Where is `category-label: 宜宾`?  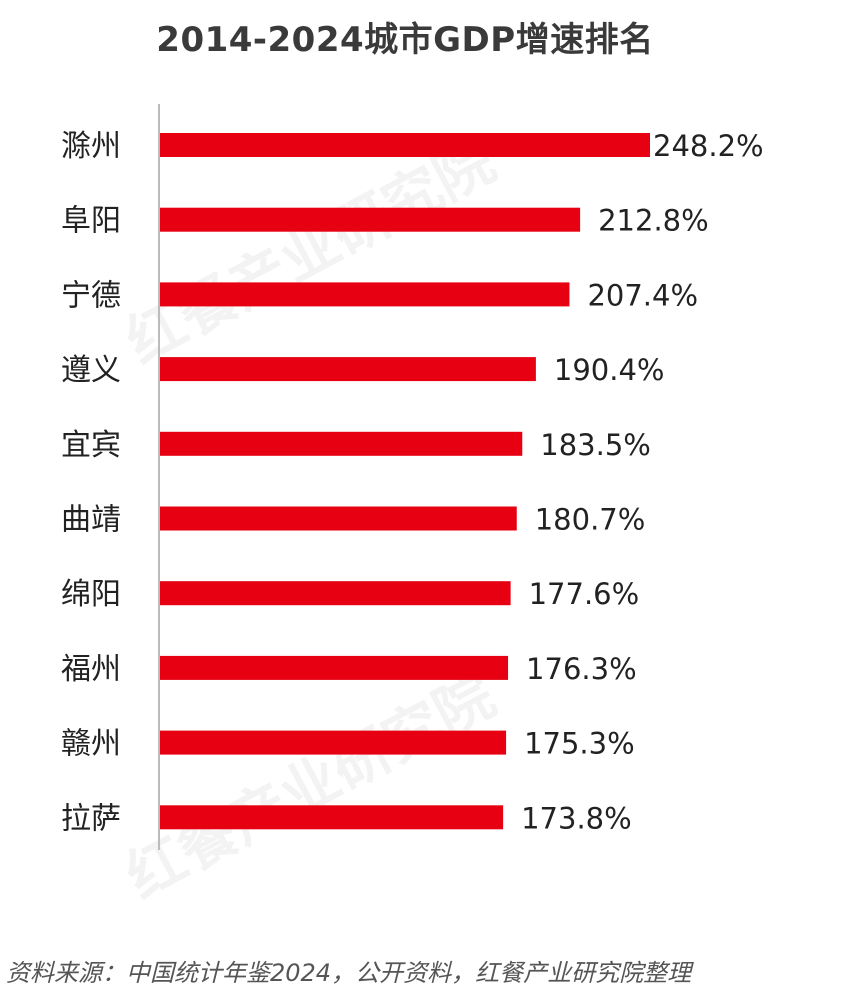 category-label: 宜宾 is located at coordinates (91, 445).